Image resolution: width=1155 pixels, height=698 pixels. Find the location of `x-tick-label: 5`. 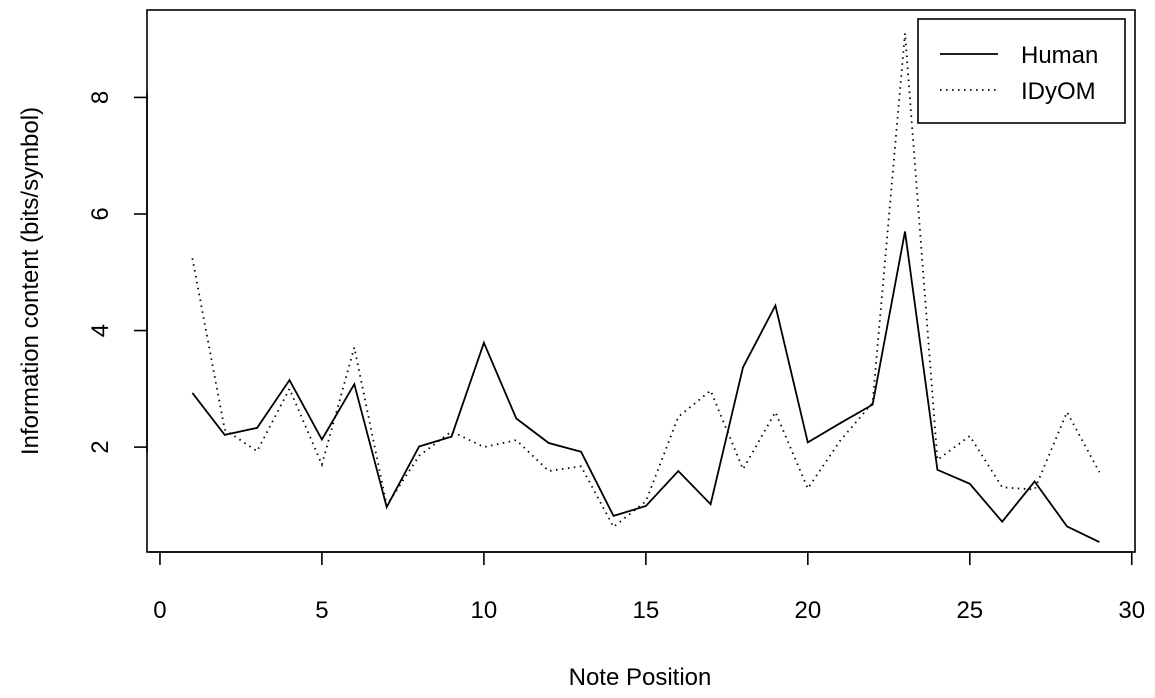

x-tick-label: 5 is located at coordinates (321, 610).